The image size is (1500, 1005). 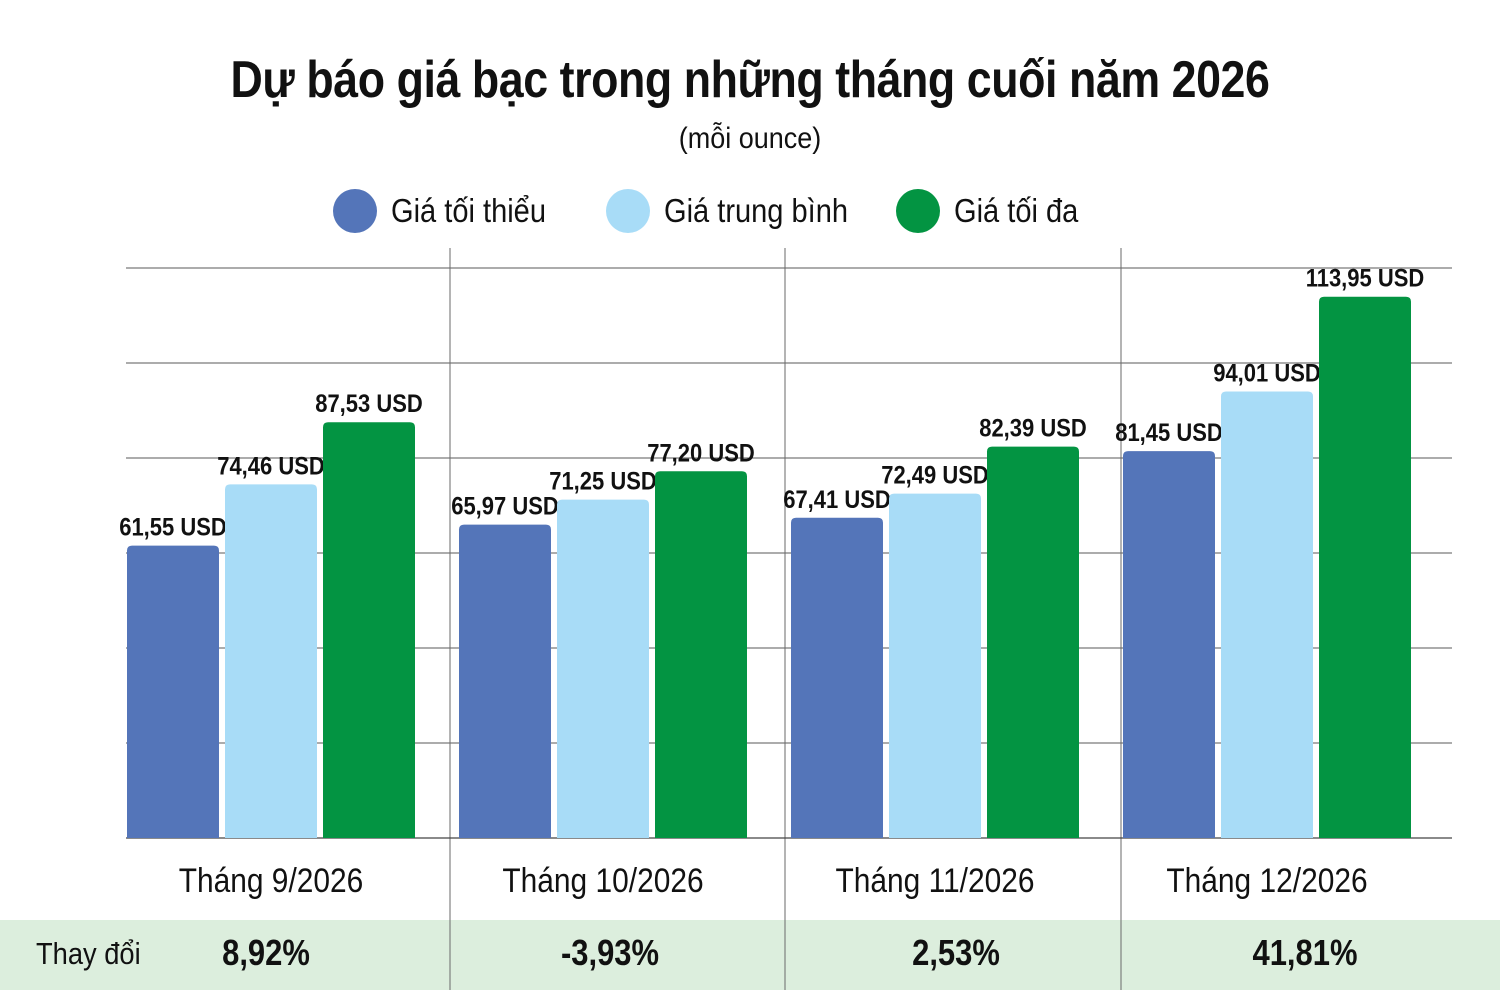 What do you see at coordinates (918, 211) in the screenshot?
I see `legend-swatch-max` at bounding box center [918, 211].